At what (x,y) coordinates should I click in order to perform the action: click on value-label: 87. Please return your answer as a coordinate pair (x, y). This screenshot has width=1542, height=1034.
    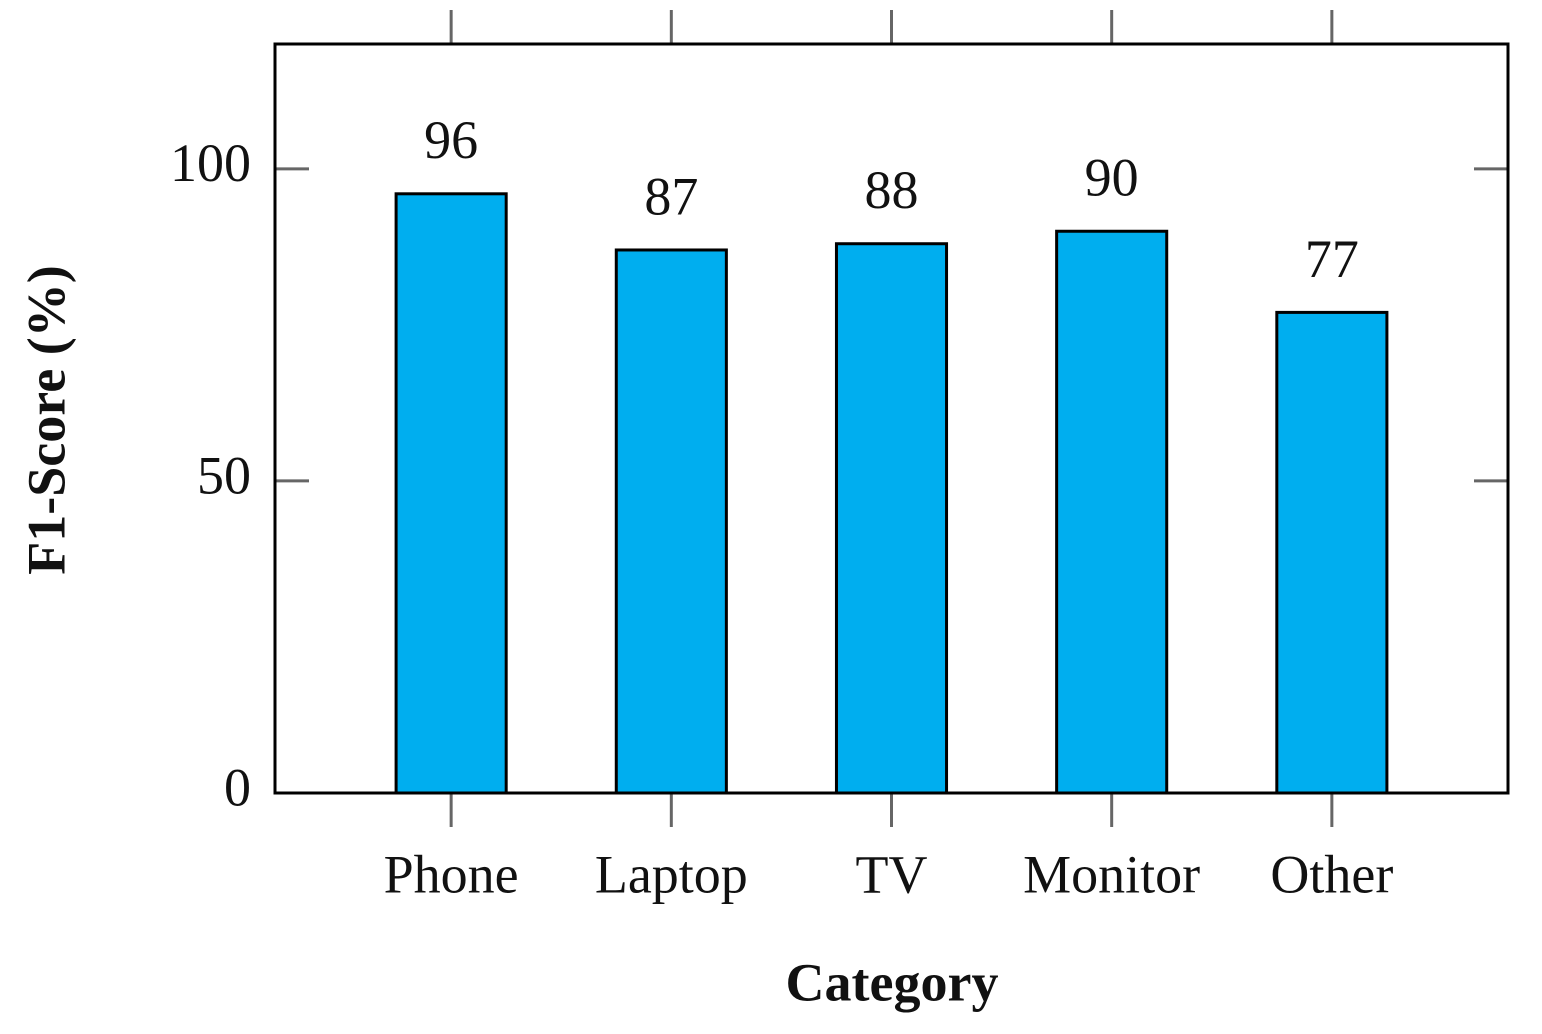
    Looking at the image, I should click on (671, 196).